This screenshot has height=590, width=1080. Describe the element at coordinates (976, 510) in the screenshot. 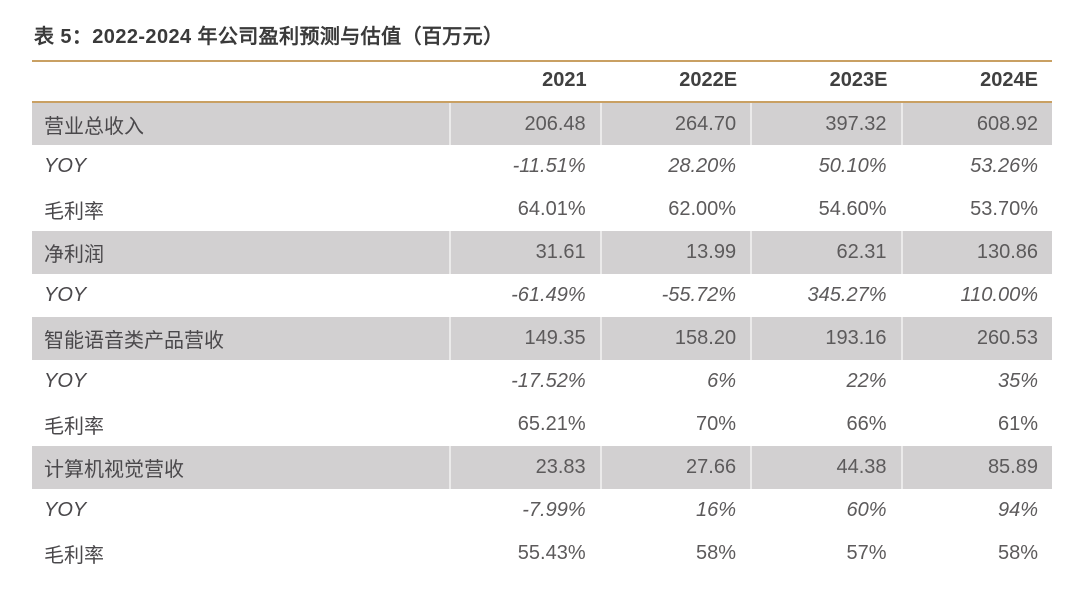

I see `row-value: 94%` at that location.